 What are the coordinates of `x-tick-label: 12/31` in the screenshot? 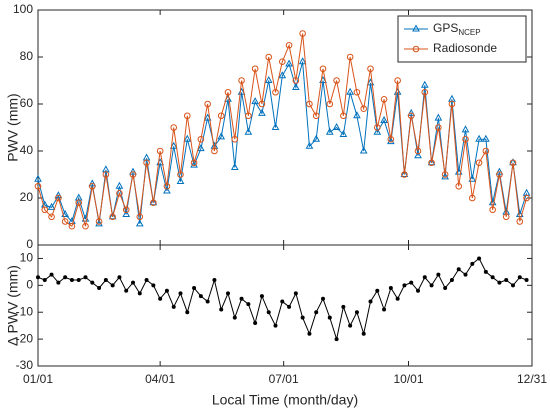 It's located at (532, 379).